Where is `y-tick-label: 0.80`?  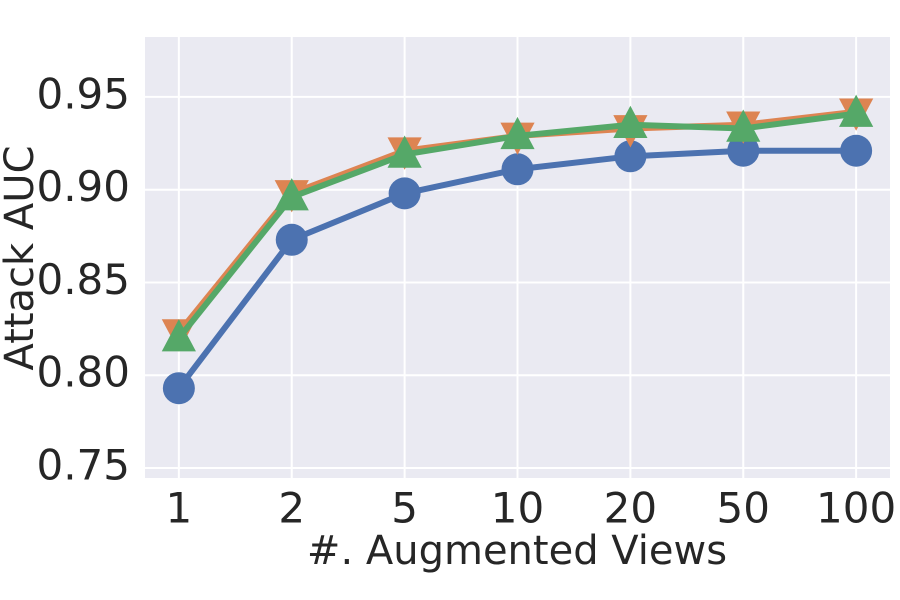
y-tick-label: 0.80 is located at coordinates (83, 372).